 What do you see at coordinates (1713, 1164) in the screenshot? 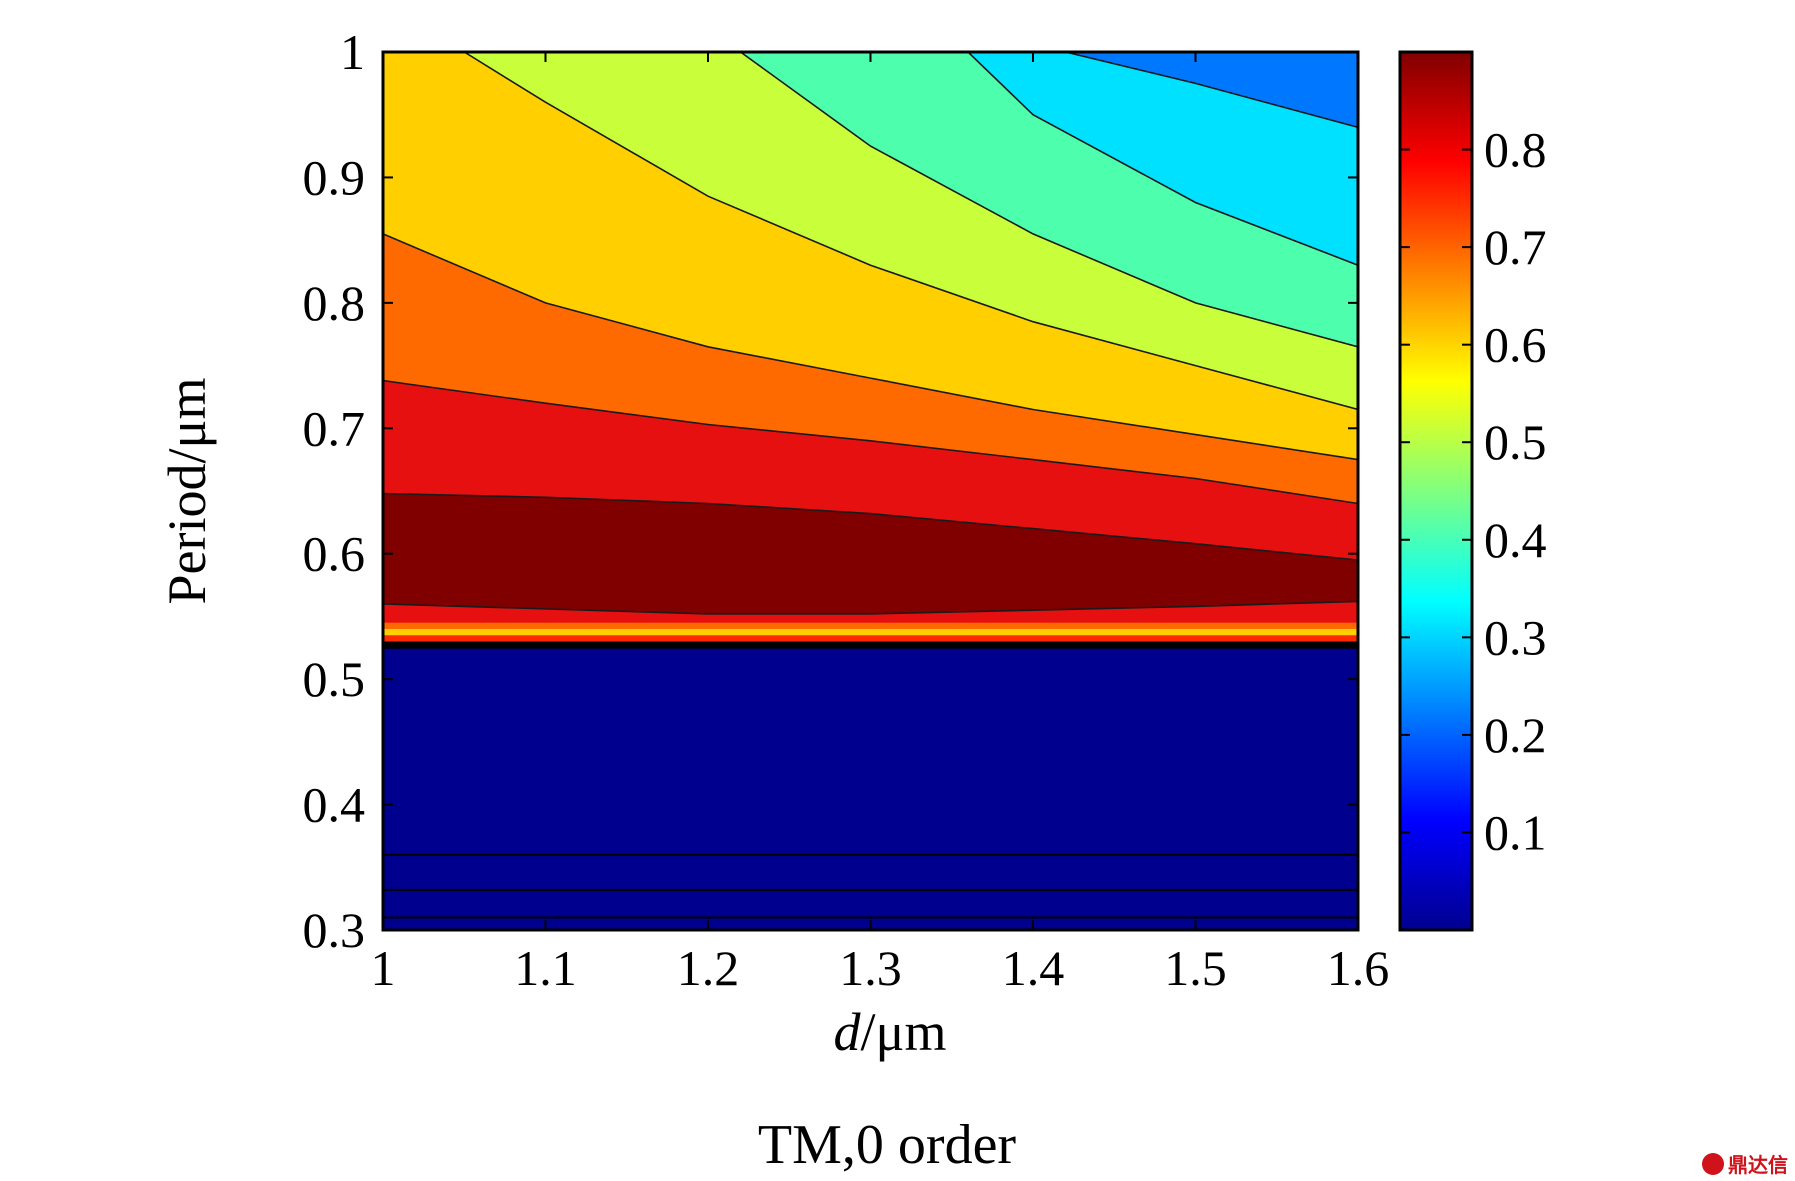
I see `watermark-logo-icon` at bounding box center [1713, 1164].